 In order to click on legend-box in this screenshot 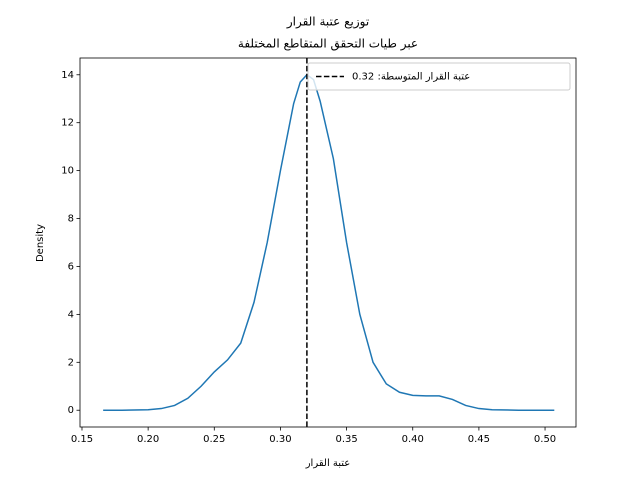, I will do `click(439, 76)`.